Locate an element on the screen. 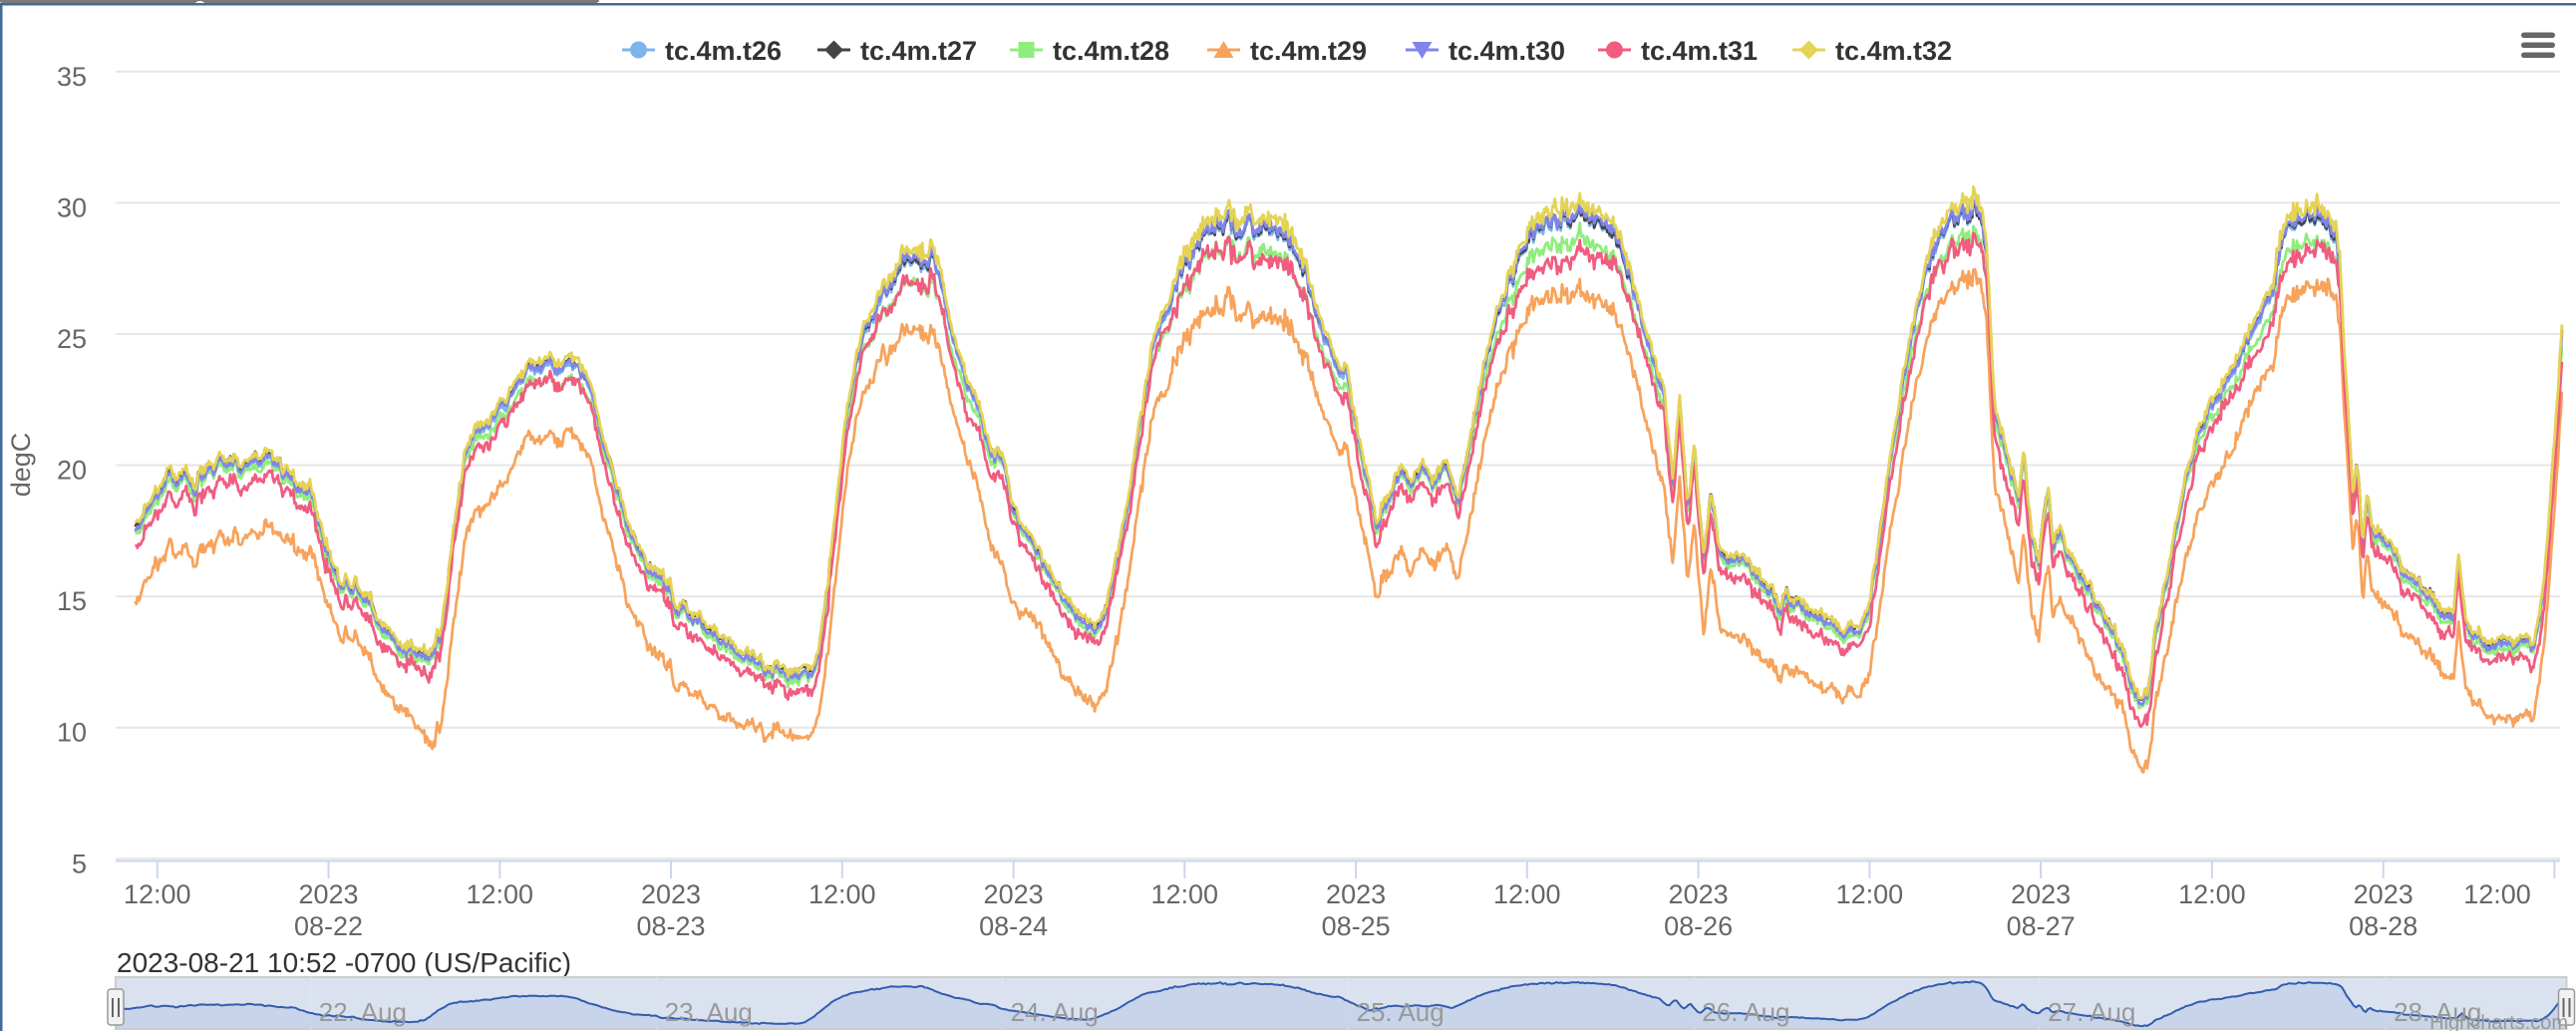 This screenshot has width=2576, height=1031. svg-text: 27. Aug is located at coordinates (2091, 1012).